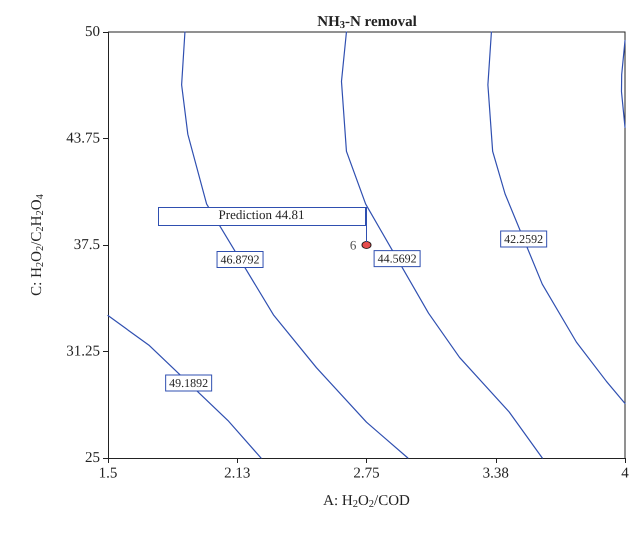 The height and width of the screenshot is (538, 641). What do you see at coordinates (237, 474) in the screenshot?
I see `x-tick-label: 2.13` at bounding box center [237, 474].